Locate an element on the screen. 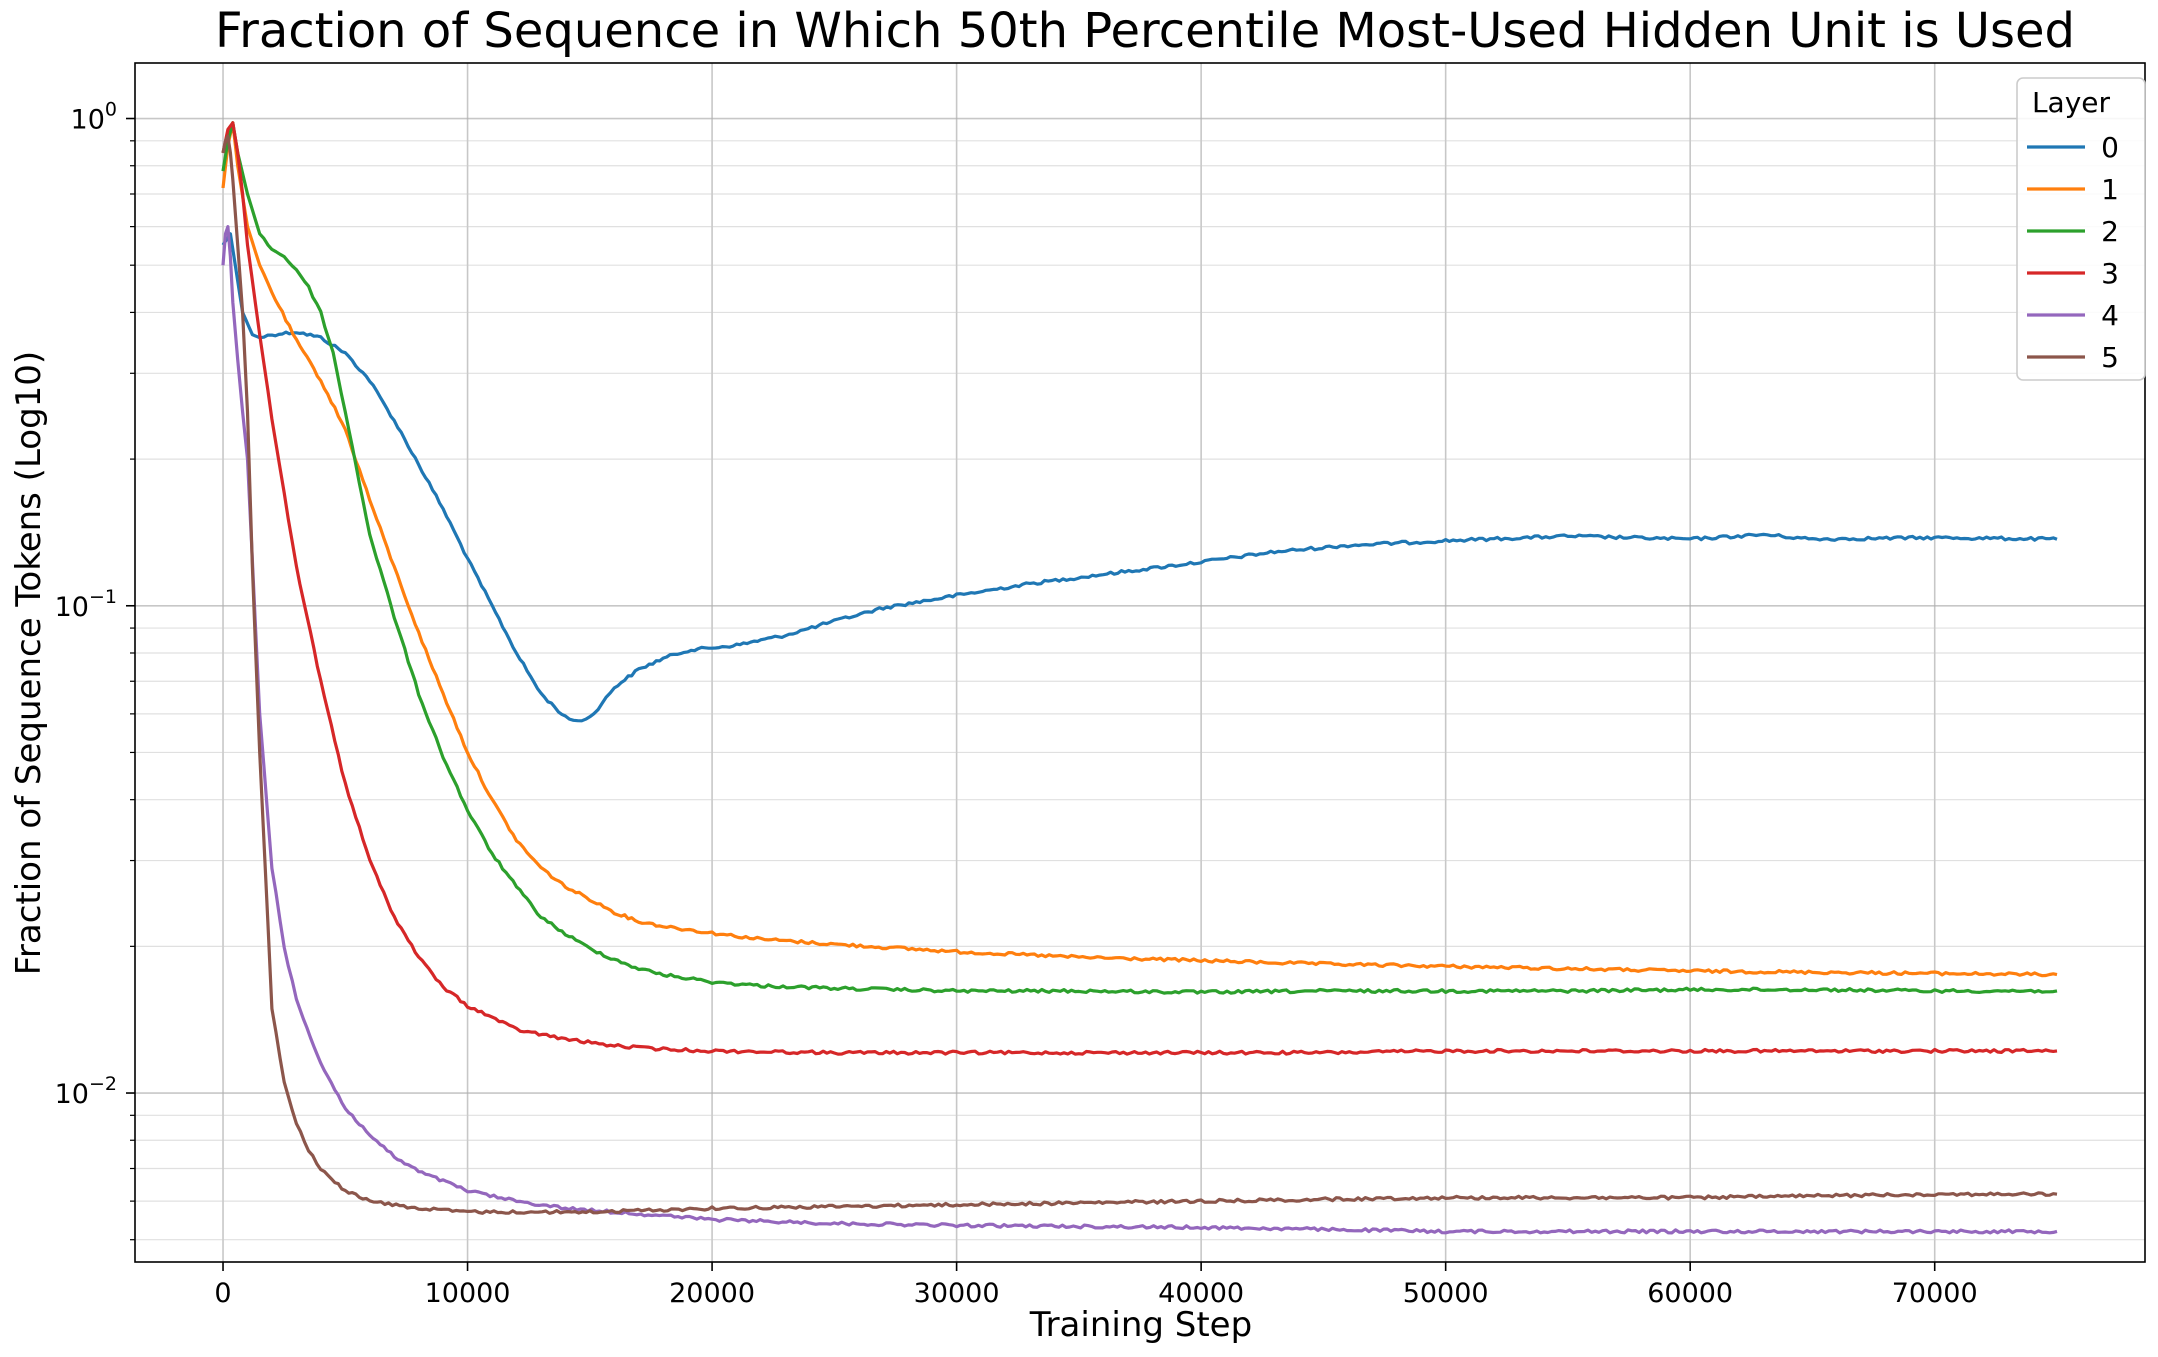 This screenshot has height=1357, width=2158. legend-label-layer-5: 5 is located at coordinates (2110, 357).